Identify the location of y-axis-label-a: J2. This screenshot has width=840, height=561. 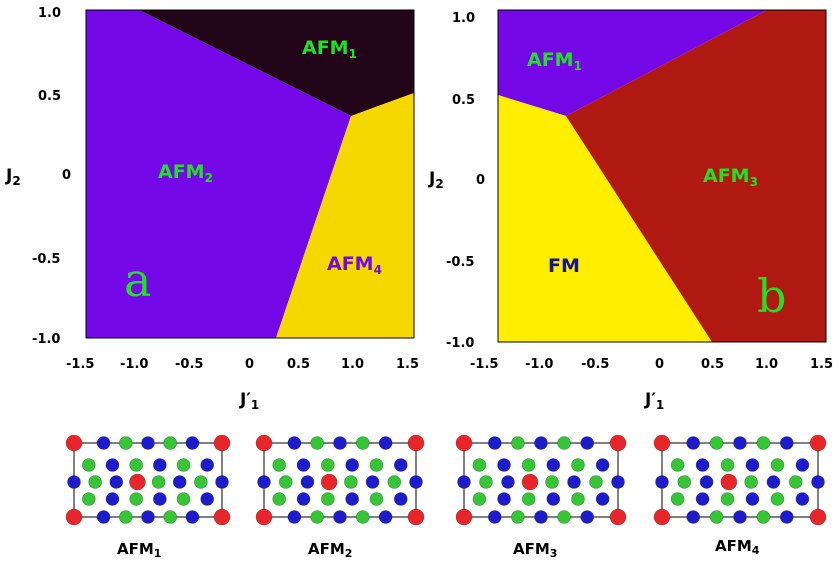
(13, 177).